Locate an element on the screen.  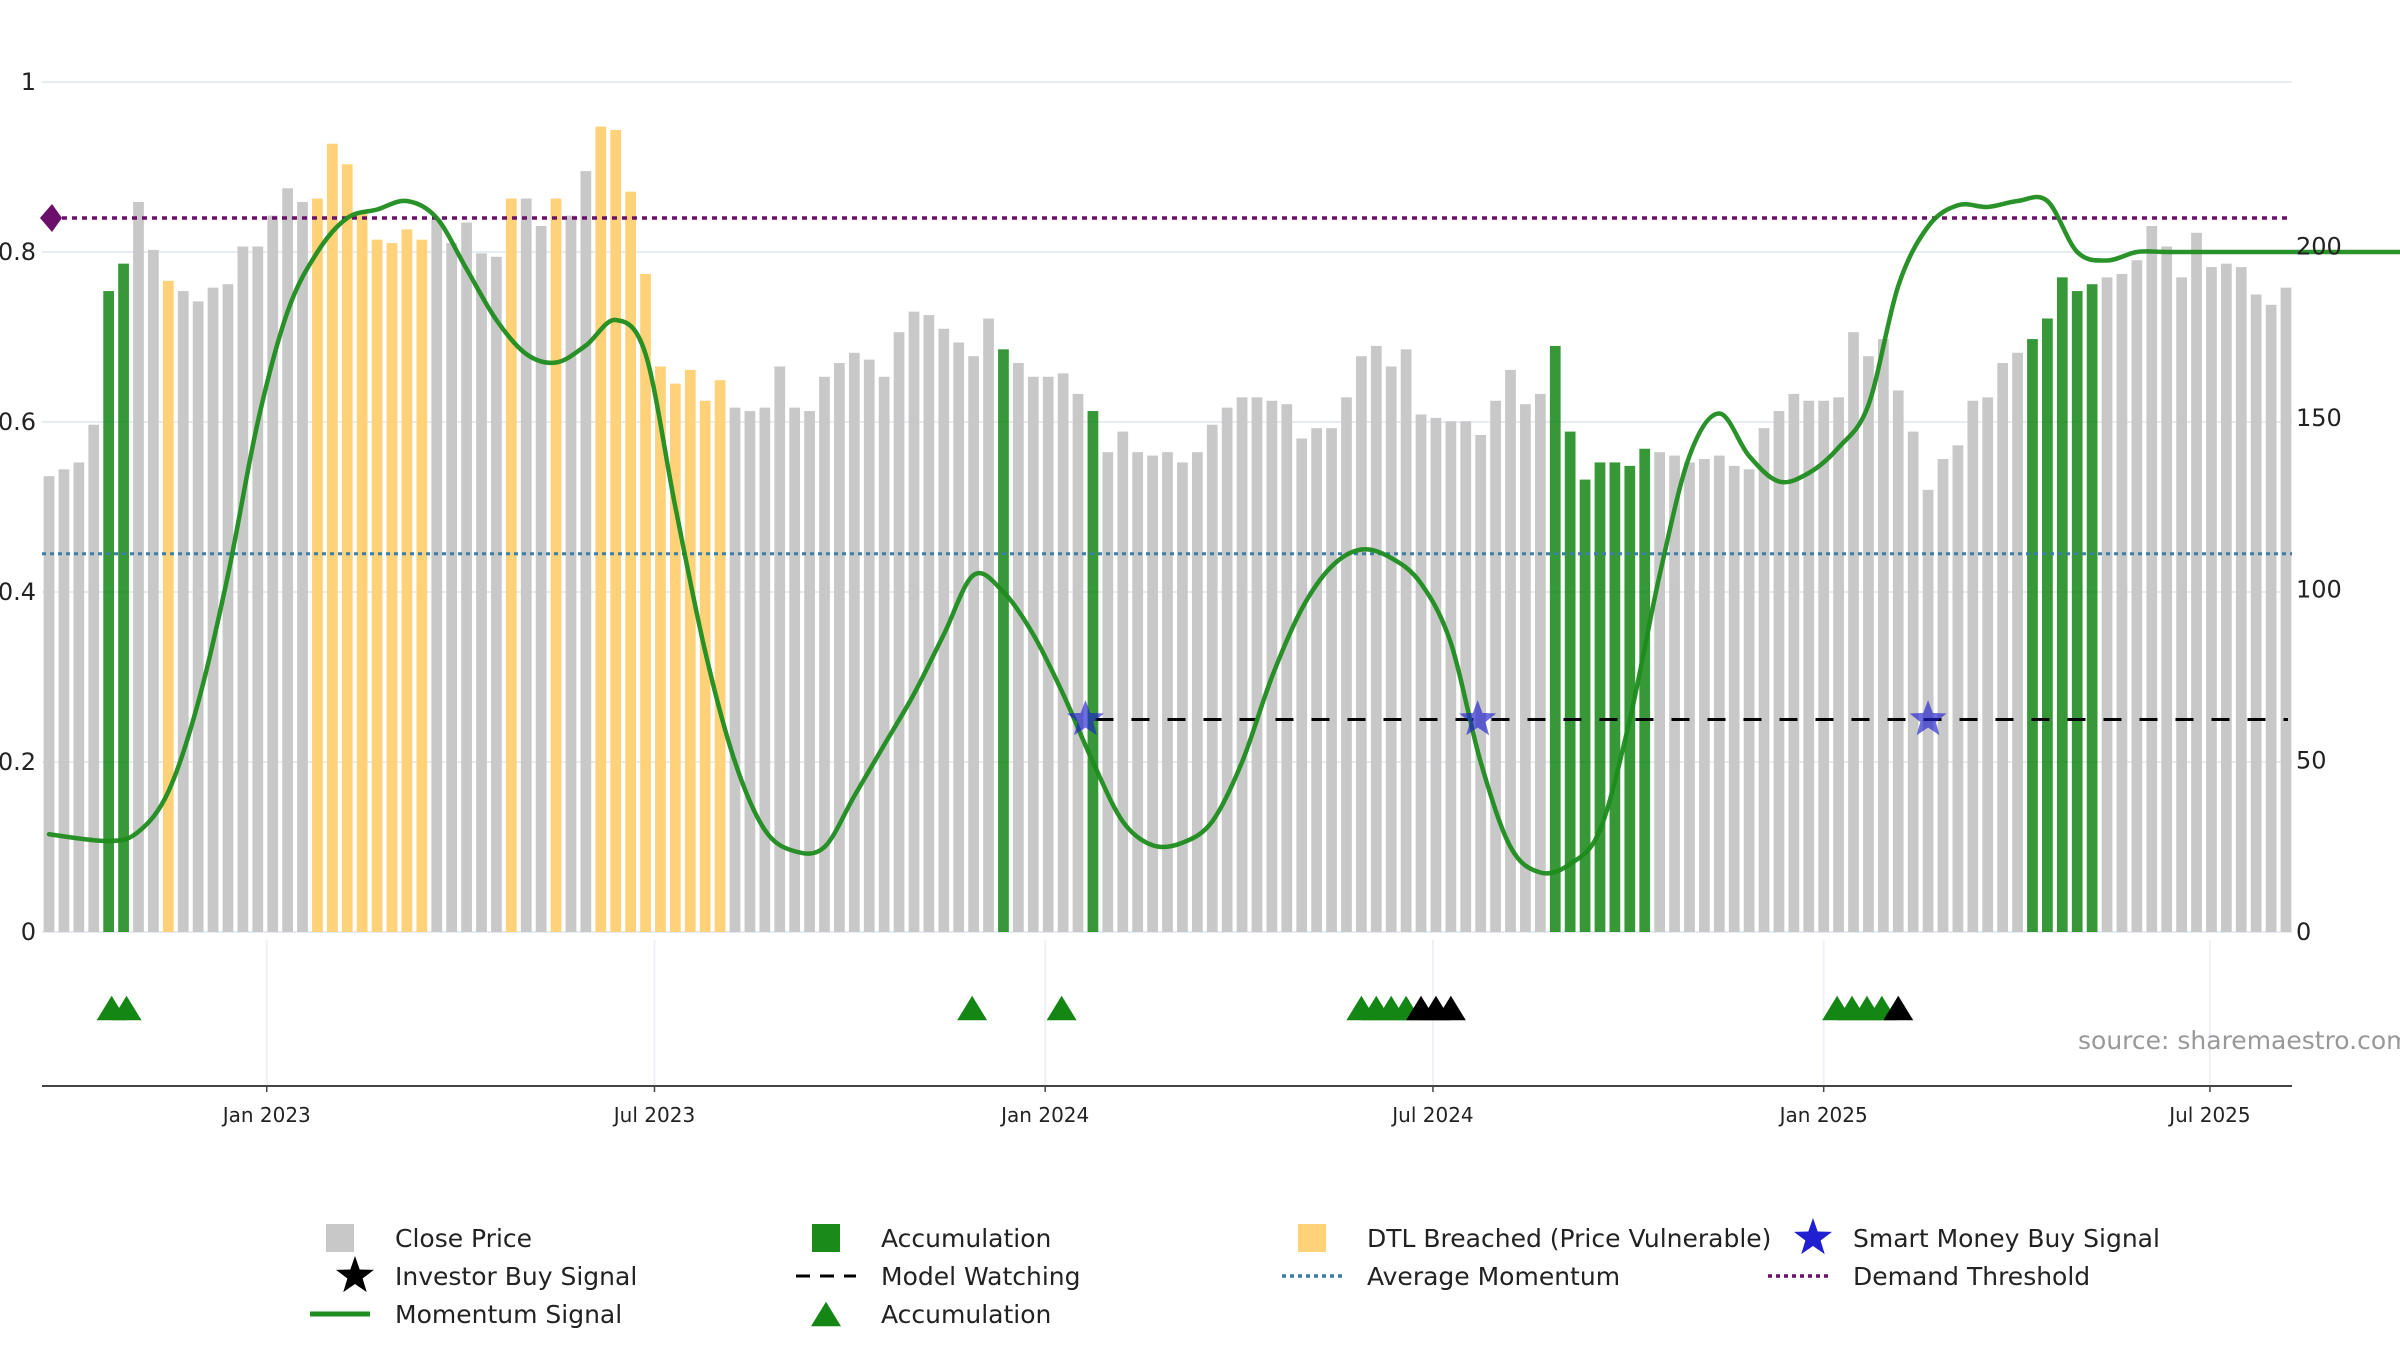
legend-label: Close Price is located at coordinates (463, 1238).